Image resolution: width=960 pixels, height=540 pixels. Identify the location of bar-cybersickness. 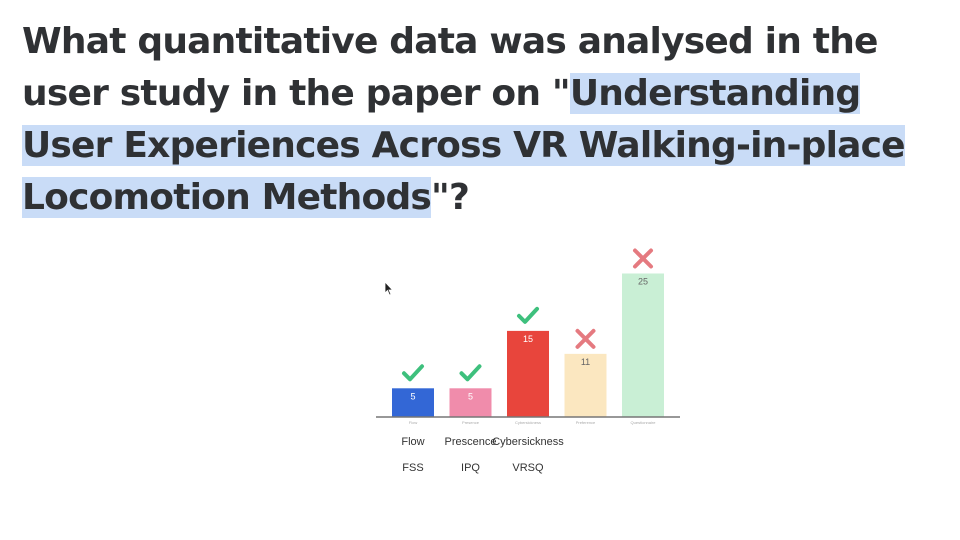
(528, 373).